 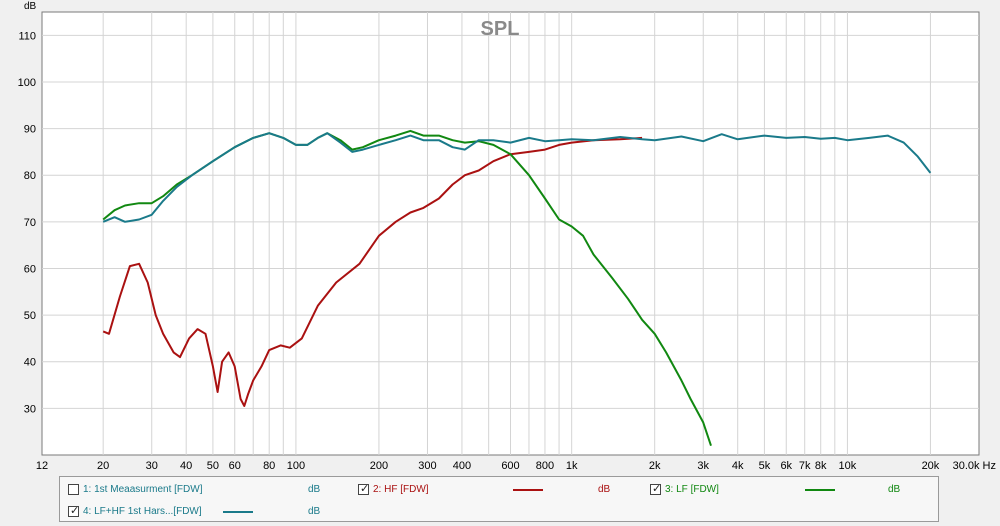 I want to click on y-tick-labels: 30 40 50 60 70 80 90 100 110, so click(x=27, y=222).